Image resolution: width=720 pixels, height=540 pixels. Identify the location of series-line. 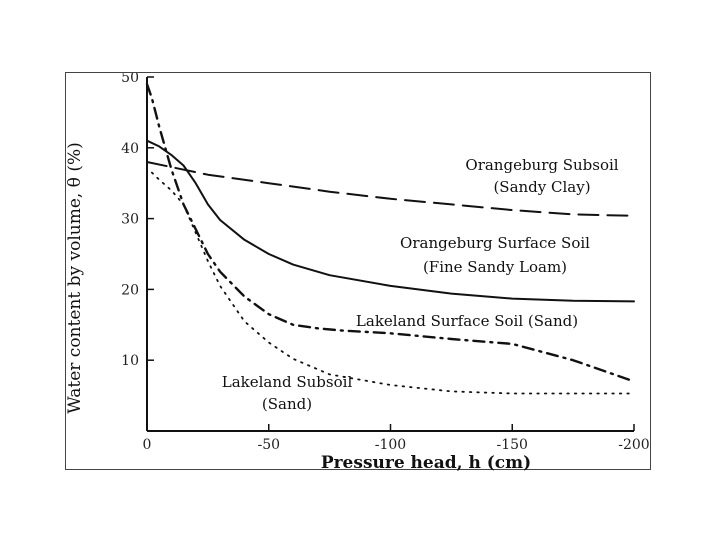
(390, 189).